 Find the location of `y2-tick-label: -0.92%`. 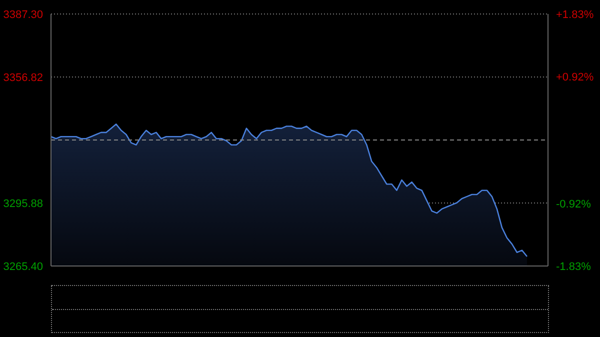

y2-tick-label: -0.92% is located at coordinates (574, 204).